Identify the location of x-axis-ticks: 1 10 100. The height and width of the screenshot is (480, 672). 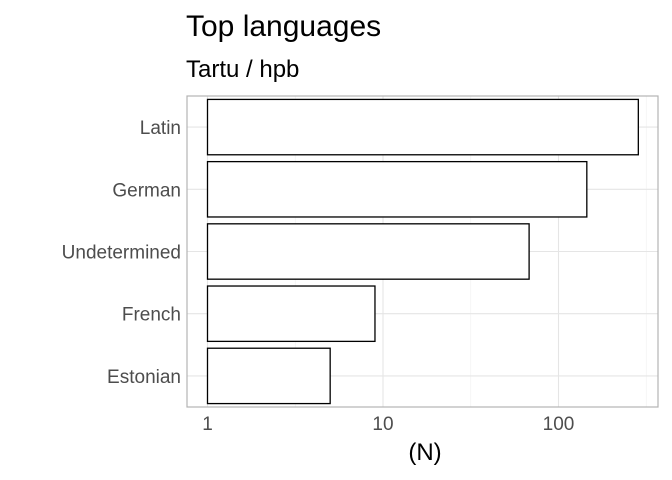
(388, 424).